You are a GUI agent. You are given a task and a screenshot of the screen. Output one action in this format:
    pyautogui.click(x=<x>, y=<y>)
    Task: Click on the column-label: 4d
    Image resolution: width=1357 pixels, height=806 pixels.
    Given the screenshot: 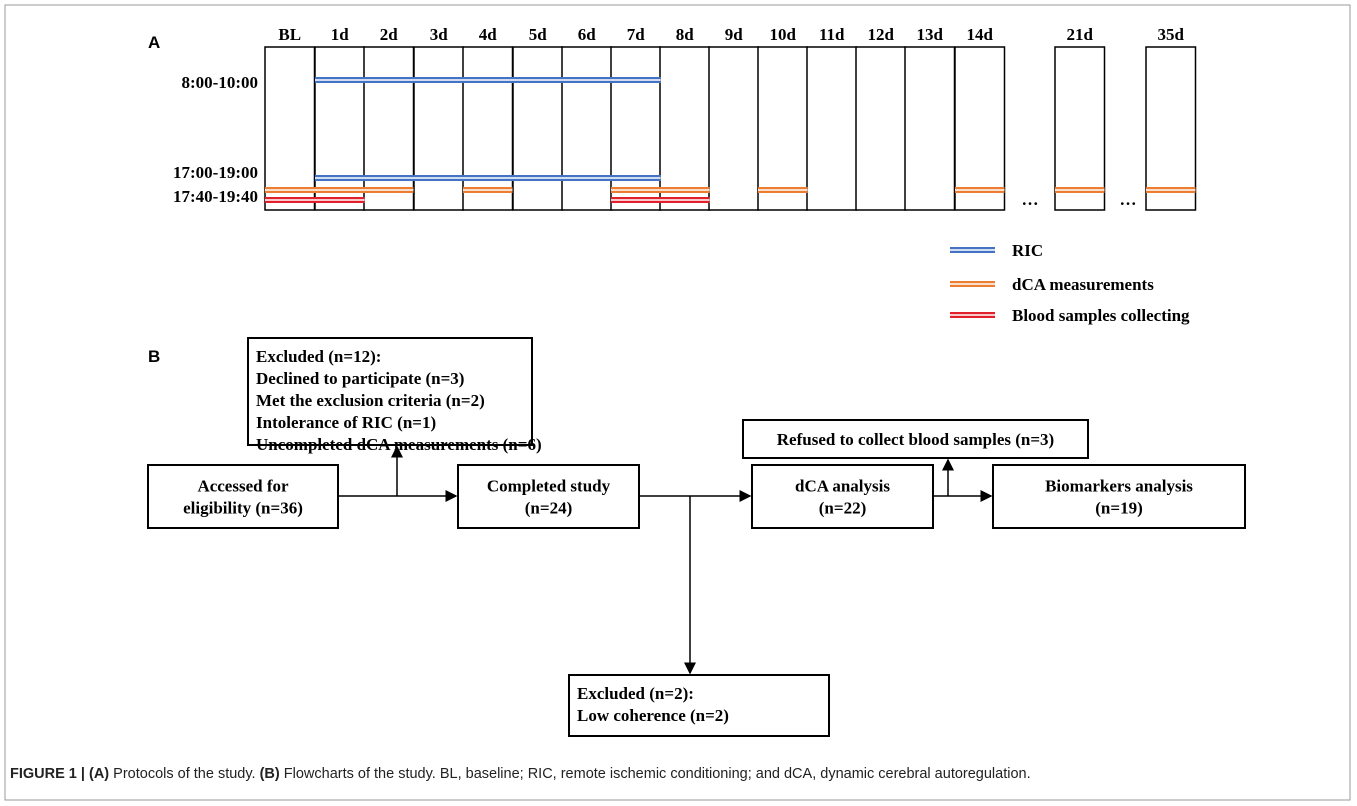 What is the action you would take?
    pyautogui.click(x=488, y=34)
    